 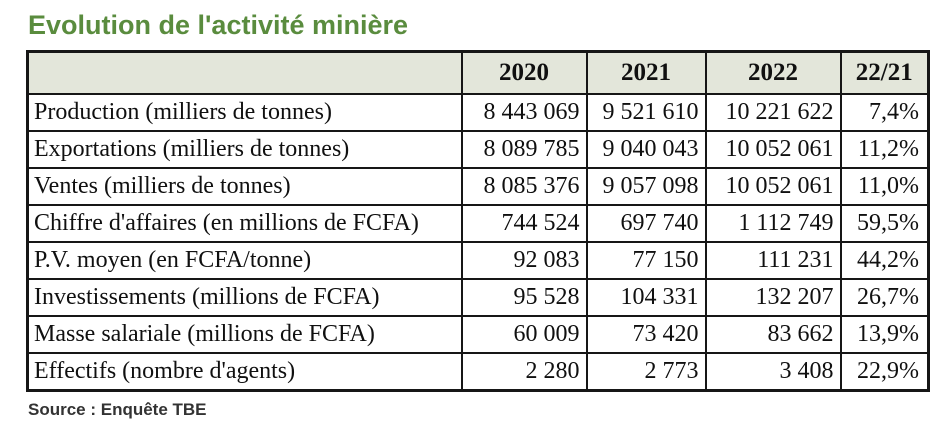 What do you see at coordinates (646, 186) in the screenshot?
I see `value-2021-cell: 9 057 098` at bounding box center [646, 186].